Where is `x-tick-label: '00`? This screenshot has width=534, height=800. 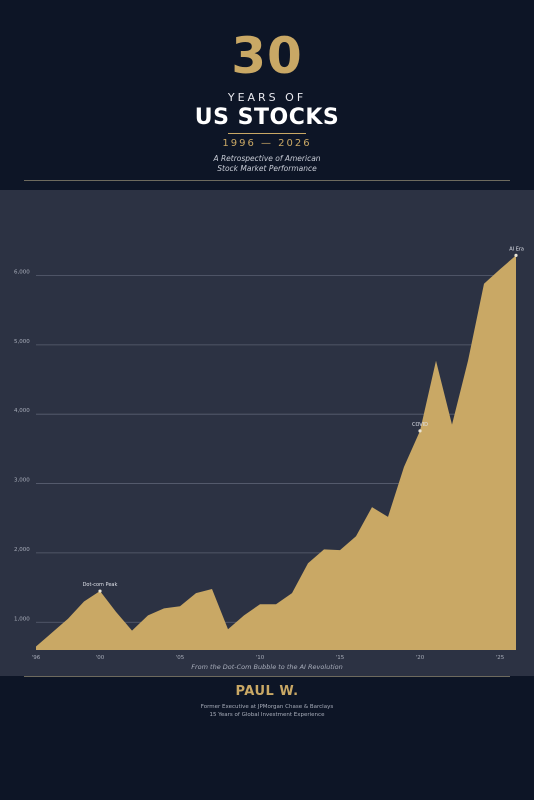 x-tick-label: '00 is located at coordinates (100, 658).